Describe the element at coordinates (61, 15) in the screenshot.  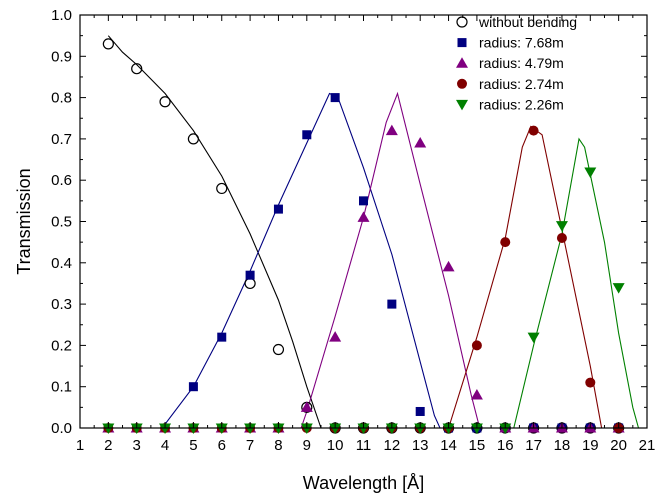
I see `y-tick-label-10: 1.0` at that location.